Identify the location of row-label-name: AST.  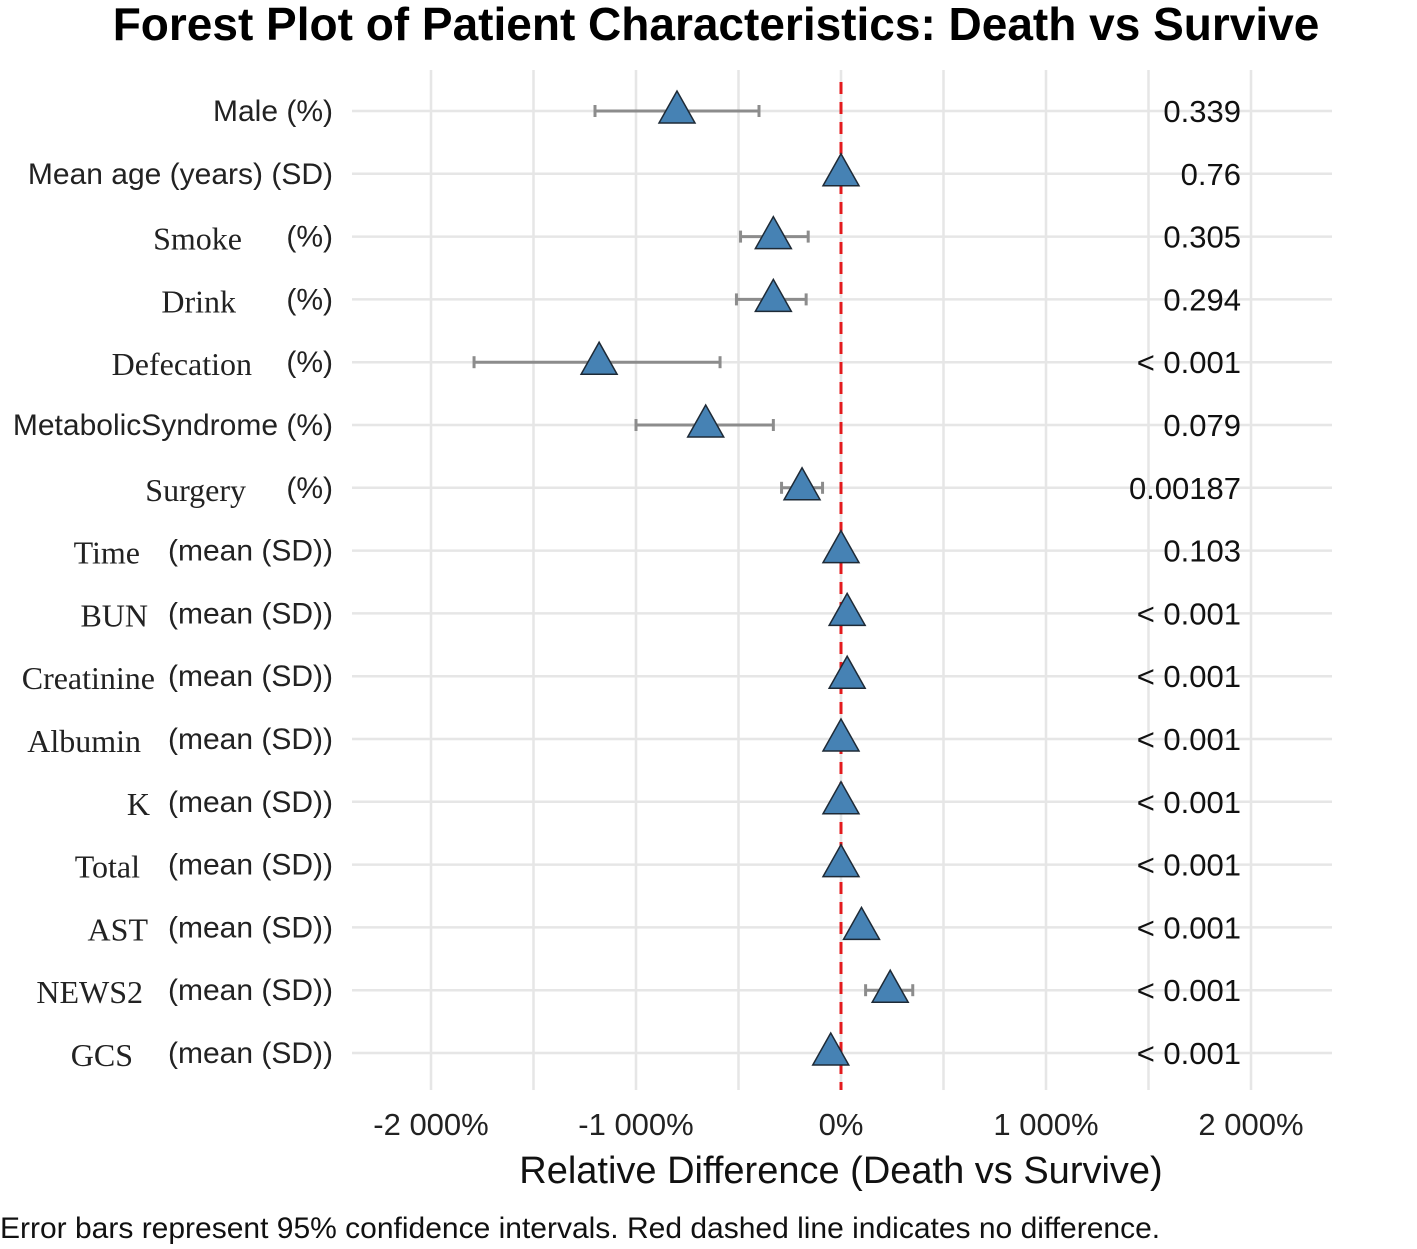
(118, 929).